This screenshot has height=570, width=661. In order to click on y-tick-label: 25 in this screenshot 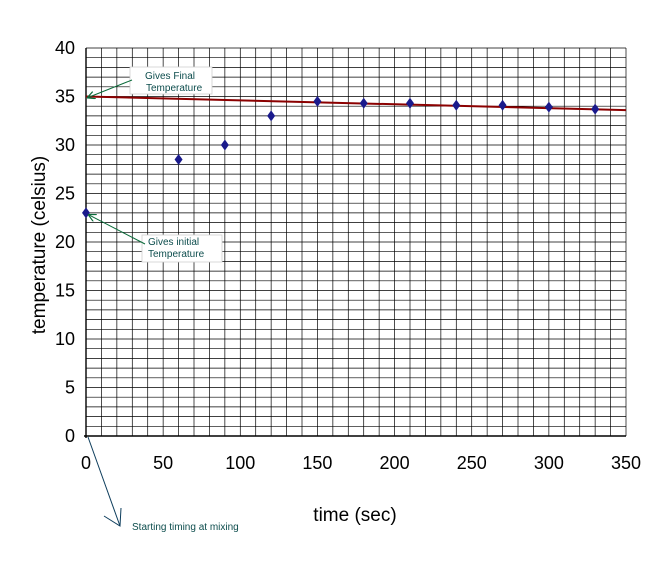, I will do `click(65, 194)`.